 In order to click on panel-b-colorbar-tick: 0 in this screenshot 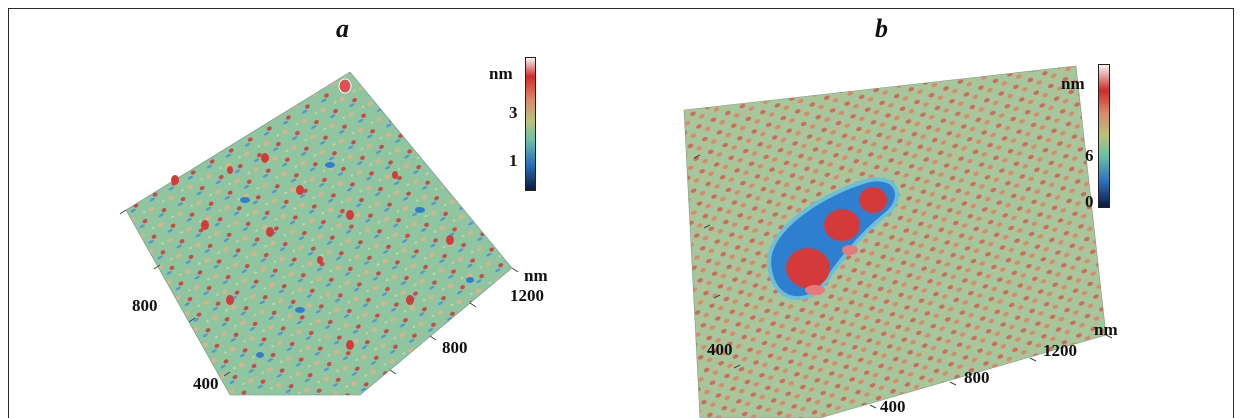, I will do `click(1089, 201)`.